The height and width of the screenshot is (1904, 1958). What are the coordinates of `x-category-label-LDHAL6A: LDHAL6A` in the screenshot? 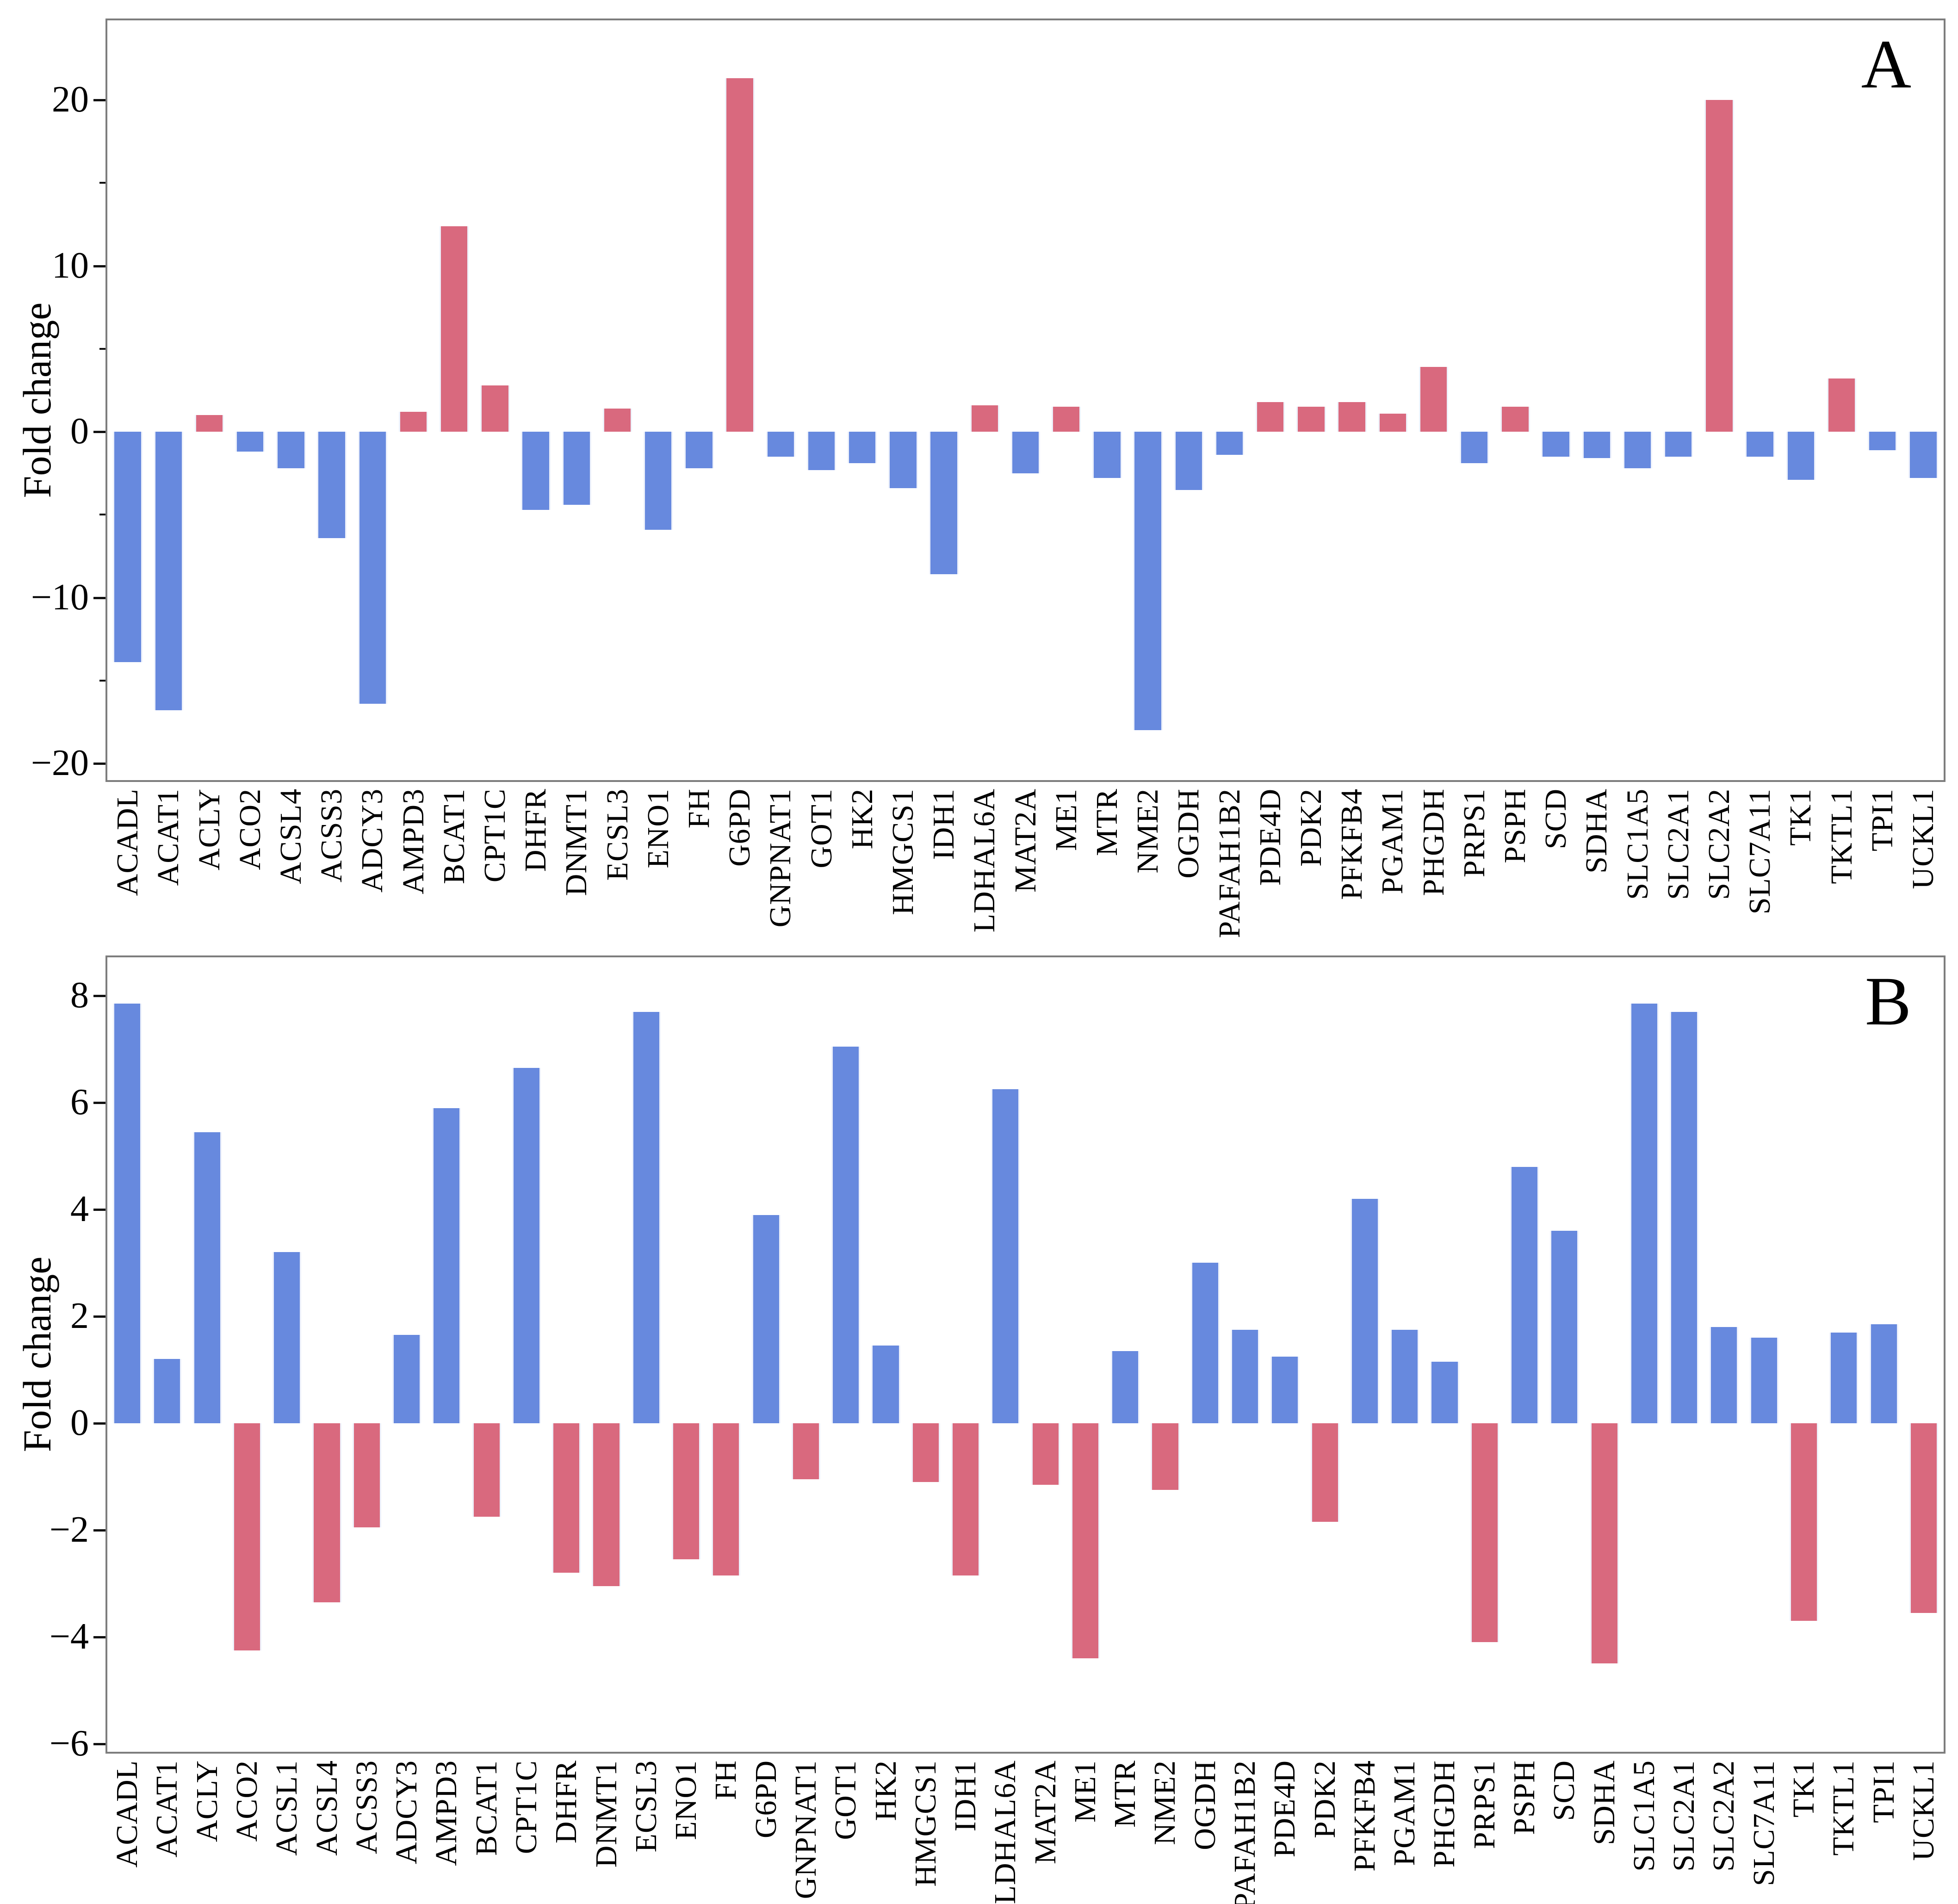 It's located at (1005, 1832).